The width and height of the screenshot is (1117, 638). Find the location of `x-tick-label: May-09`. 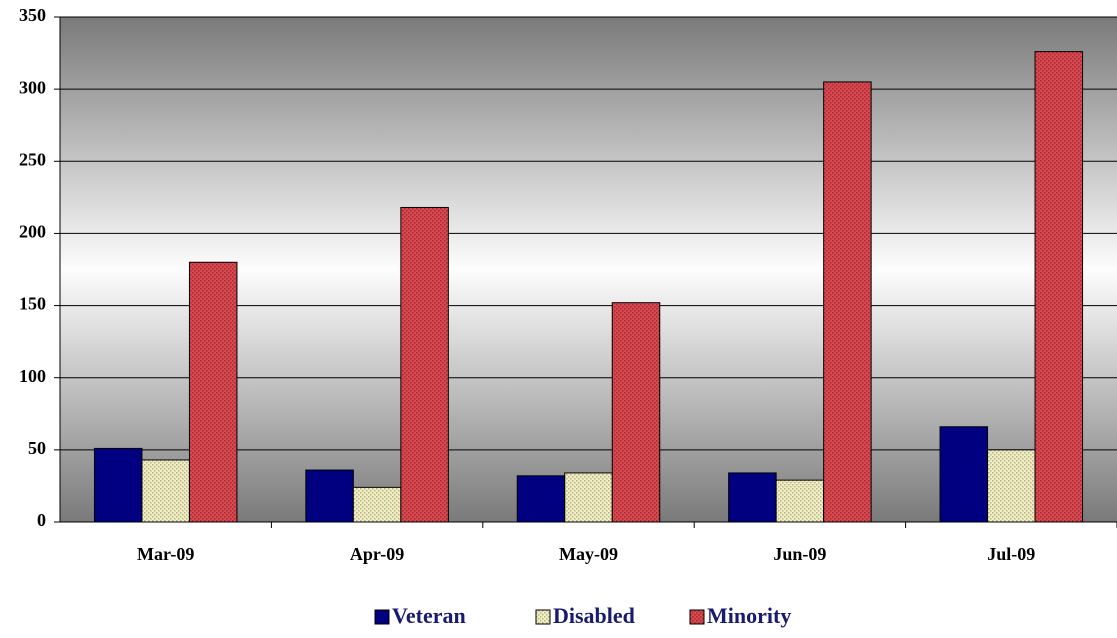

x-tick-label: May-09 is located at coordinates (588, 554).